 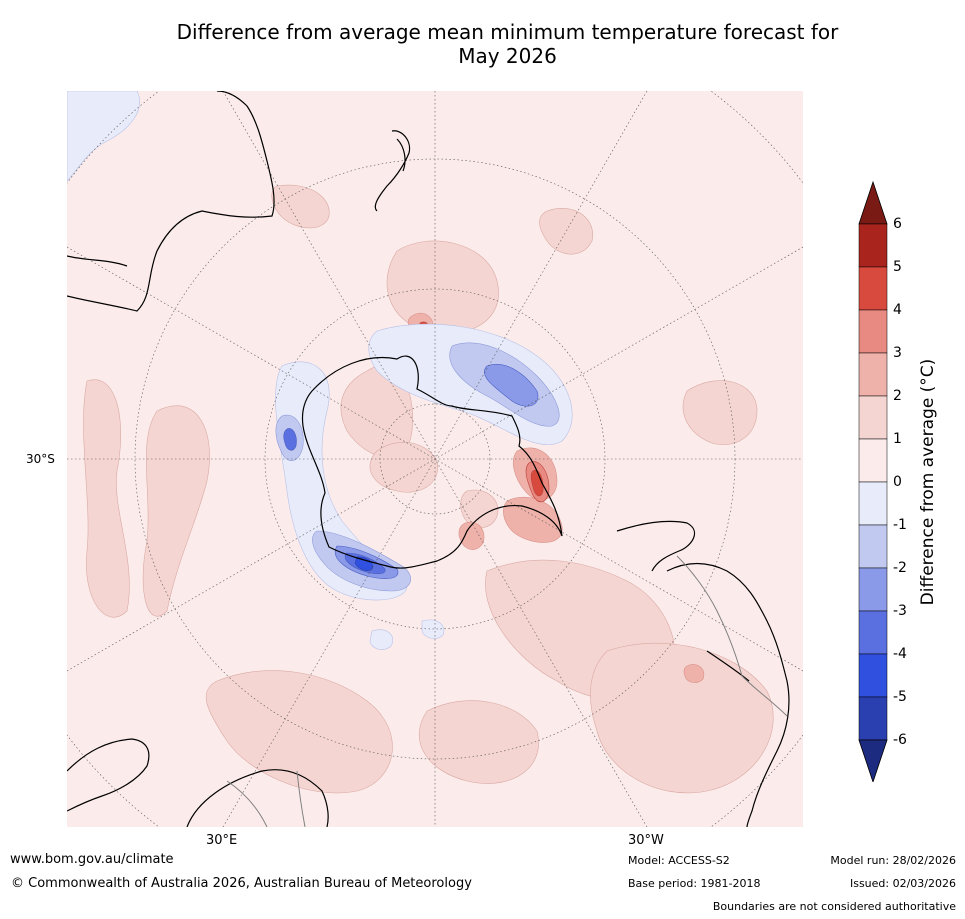 What do you see at coordinates (222, 840) in the screenshot?
I see `longitude-label-30e: 30°E` at bounding box center [222, 840].